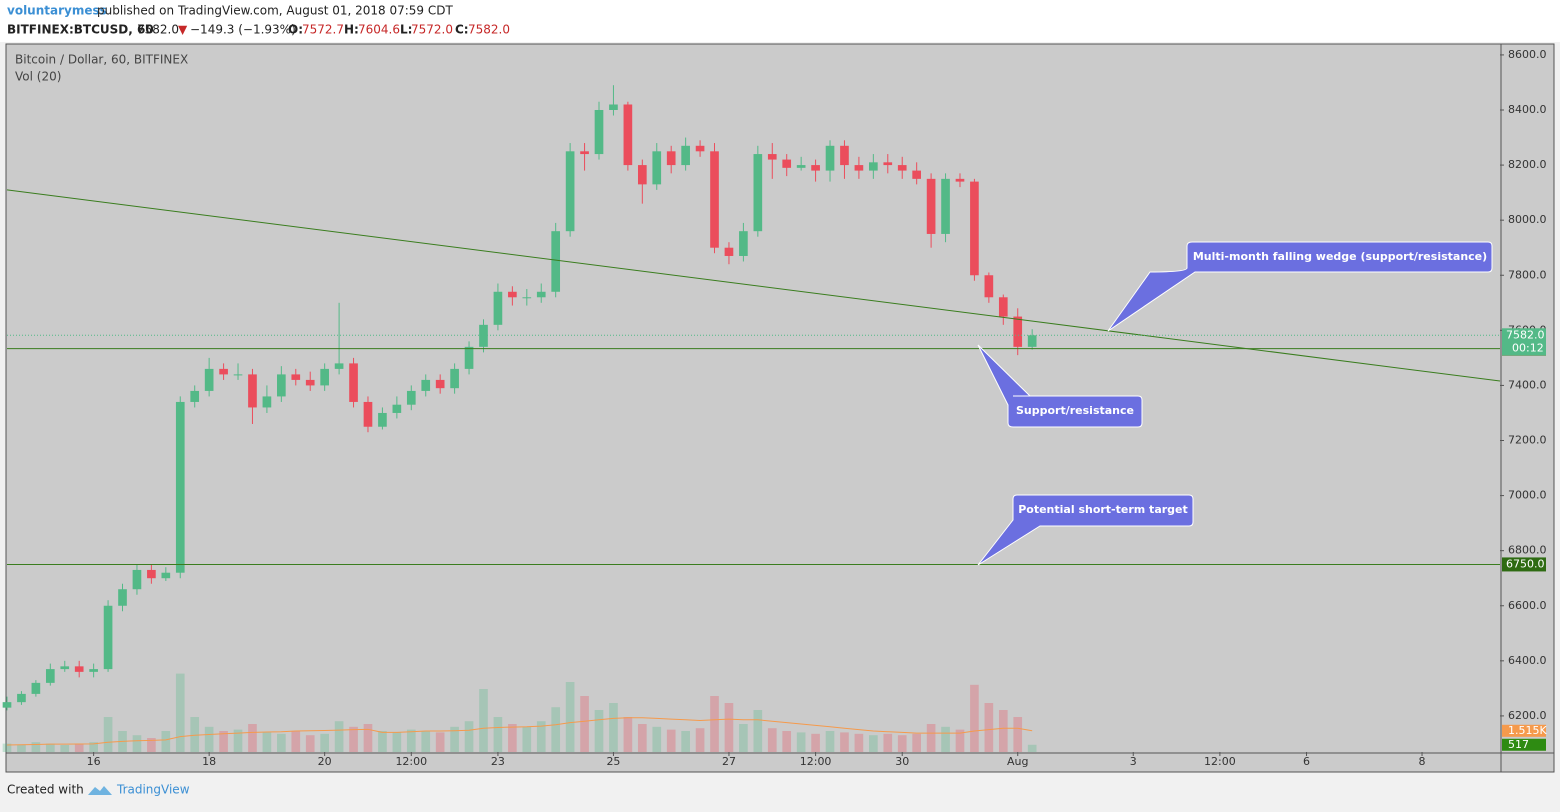 The height and width of the screenshot is (812, 1560). I want to click on x-tick-label: 12:00, so click(411, 761).